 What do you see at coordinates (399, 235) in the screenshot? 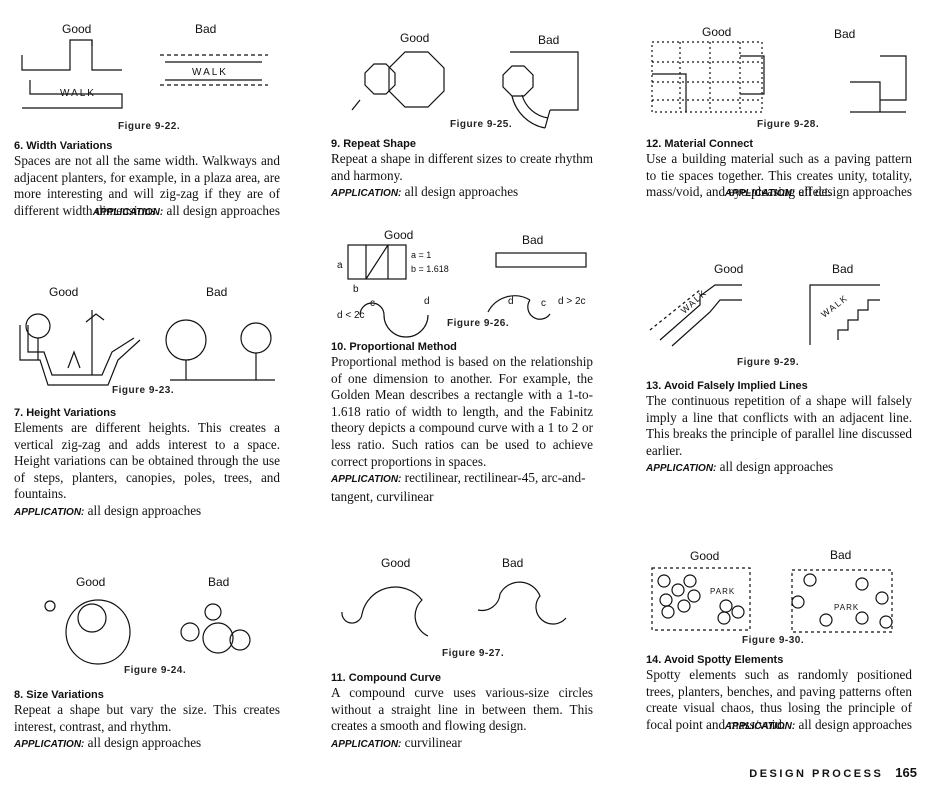
I see `fig-9-26-good-label: Good` at bounding box center [399, 235].